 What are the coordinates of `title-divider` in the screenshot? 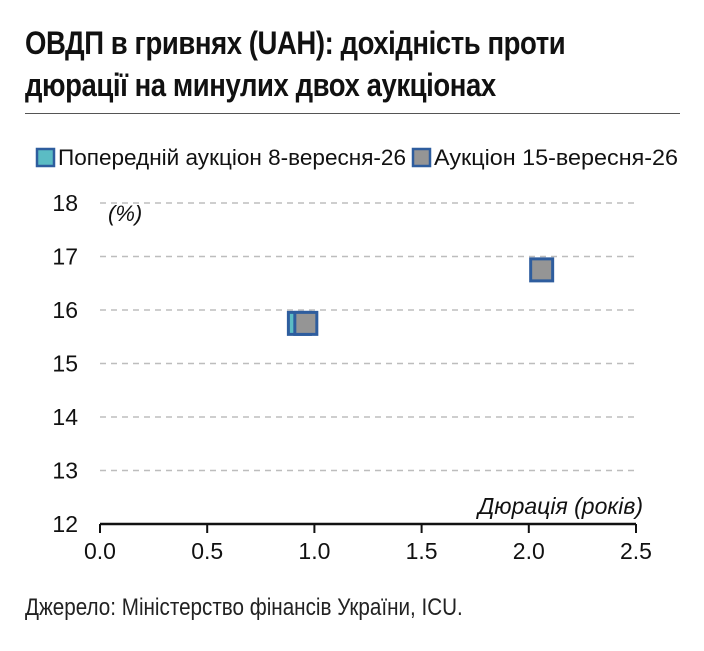 It's located at (352, 113).